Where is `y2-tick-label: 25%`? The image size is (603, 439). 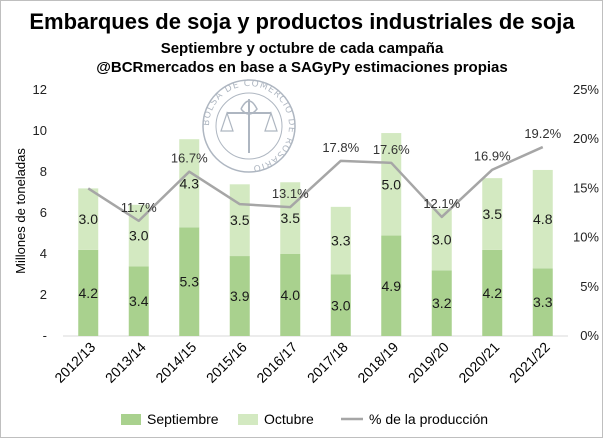
y2-tick-label: 25% is located at coordinates (586, 89).